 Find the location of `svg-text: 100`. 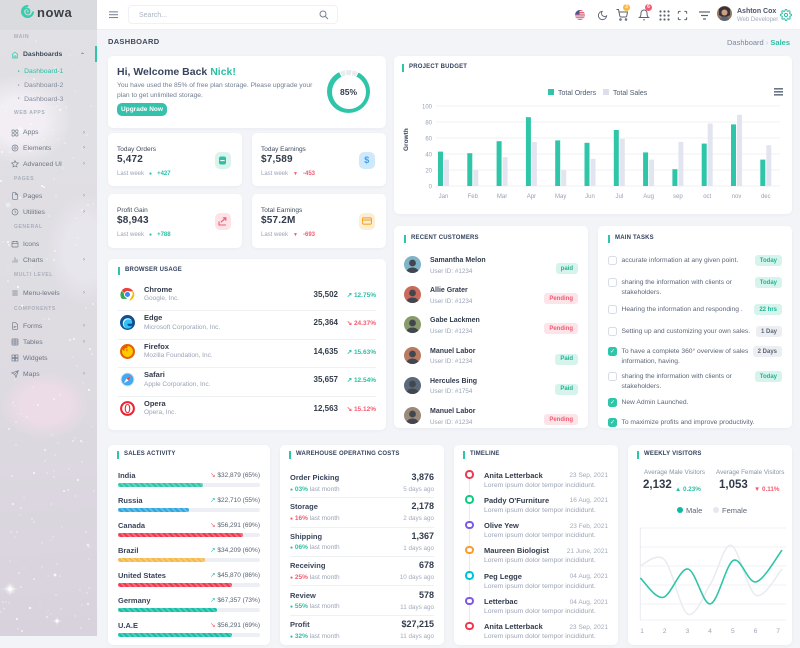

svg-text: 100 is located at coordinates (427, 108).